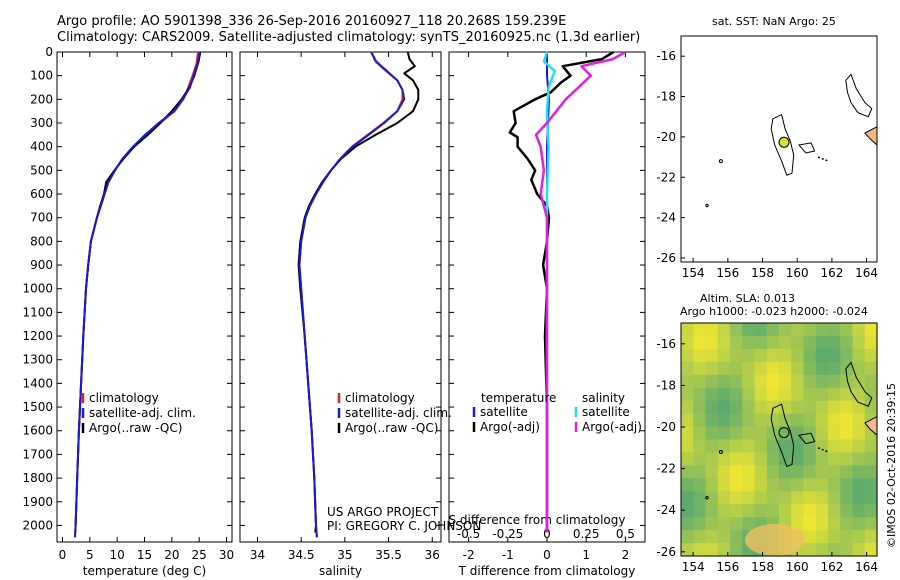 Image resolution: width=900 pixels, height=580 pixels. Describe the element at coordinates (37, 289) in the screenshot. I see `depth-tick-label: 1000` at that location.